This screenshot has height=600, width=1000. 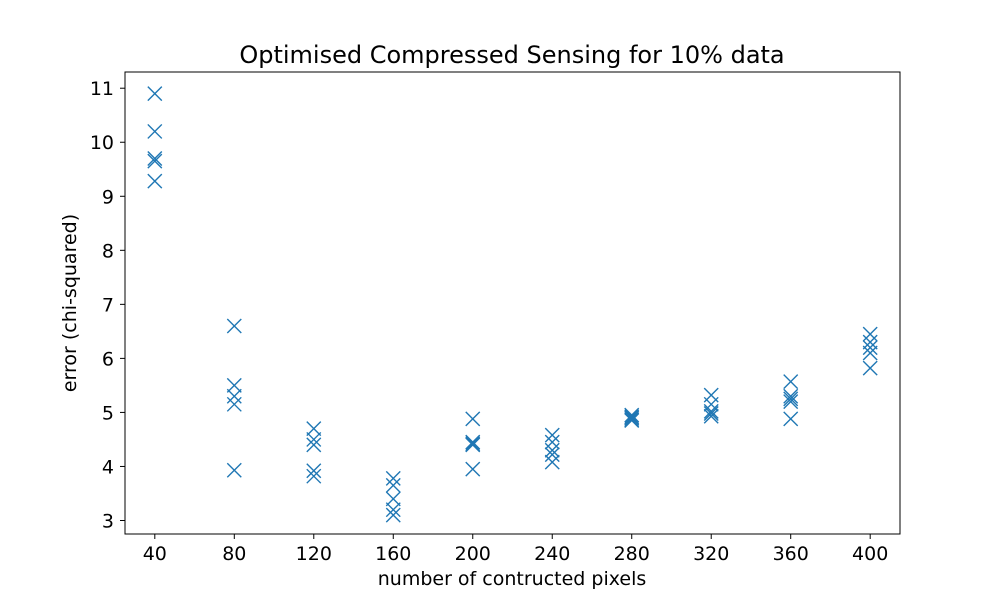 I want to click on x-tick-label: 80, so click(x=234, y=554).